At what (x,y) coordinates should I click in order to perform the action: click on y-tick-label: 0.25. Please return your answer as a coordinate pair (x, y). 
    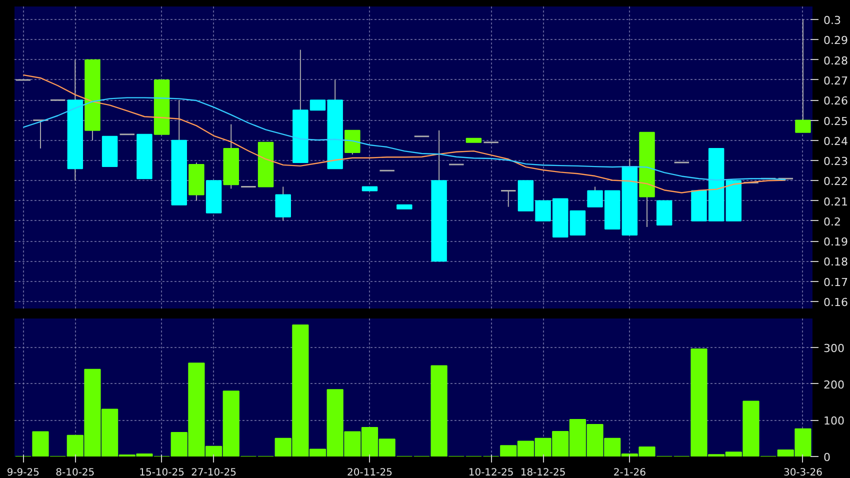
    Looking at the image, I should click on (836, 121).